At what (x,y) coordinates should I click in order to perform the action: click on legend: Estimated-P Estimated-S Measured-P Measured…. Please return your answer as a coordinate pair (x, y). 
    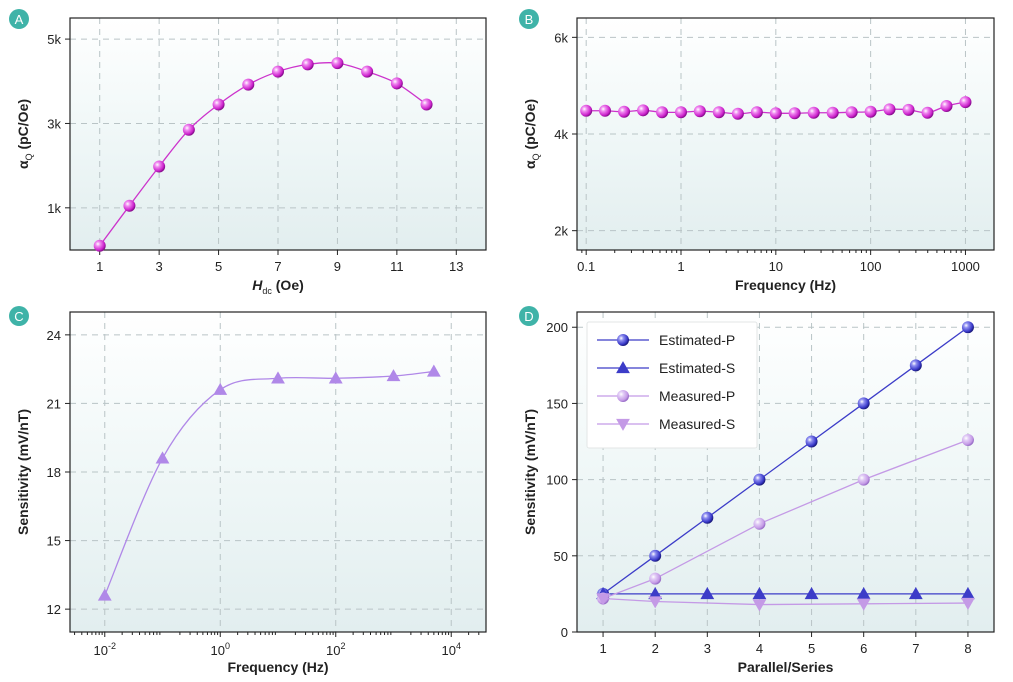
    Looking at the image, I should click on (672, 385).